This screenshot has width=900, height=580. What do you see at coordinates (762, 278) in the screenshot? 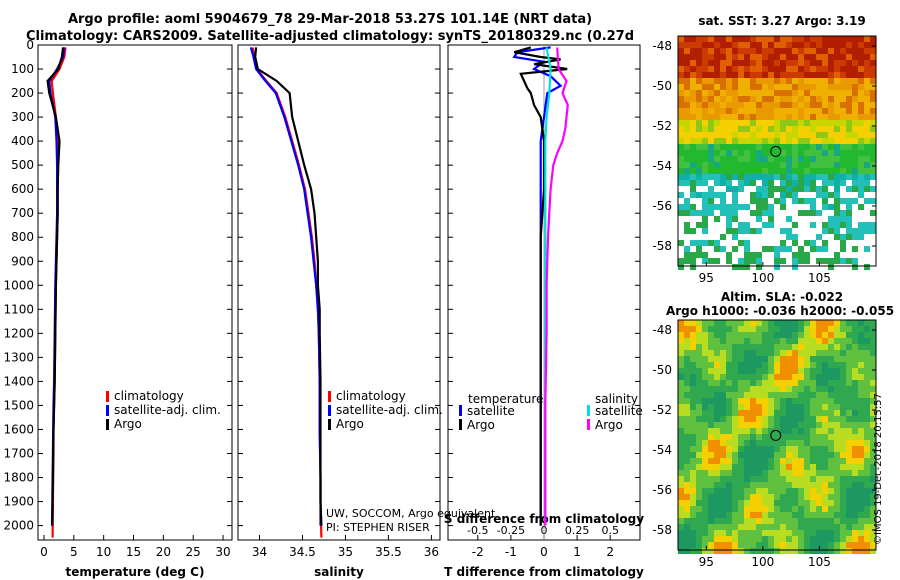
I see `map-x-tick-label: 100` at bounding box center [762, 278].